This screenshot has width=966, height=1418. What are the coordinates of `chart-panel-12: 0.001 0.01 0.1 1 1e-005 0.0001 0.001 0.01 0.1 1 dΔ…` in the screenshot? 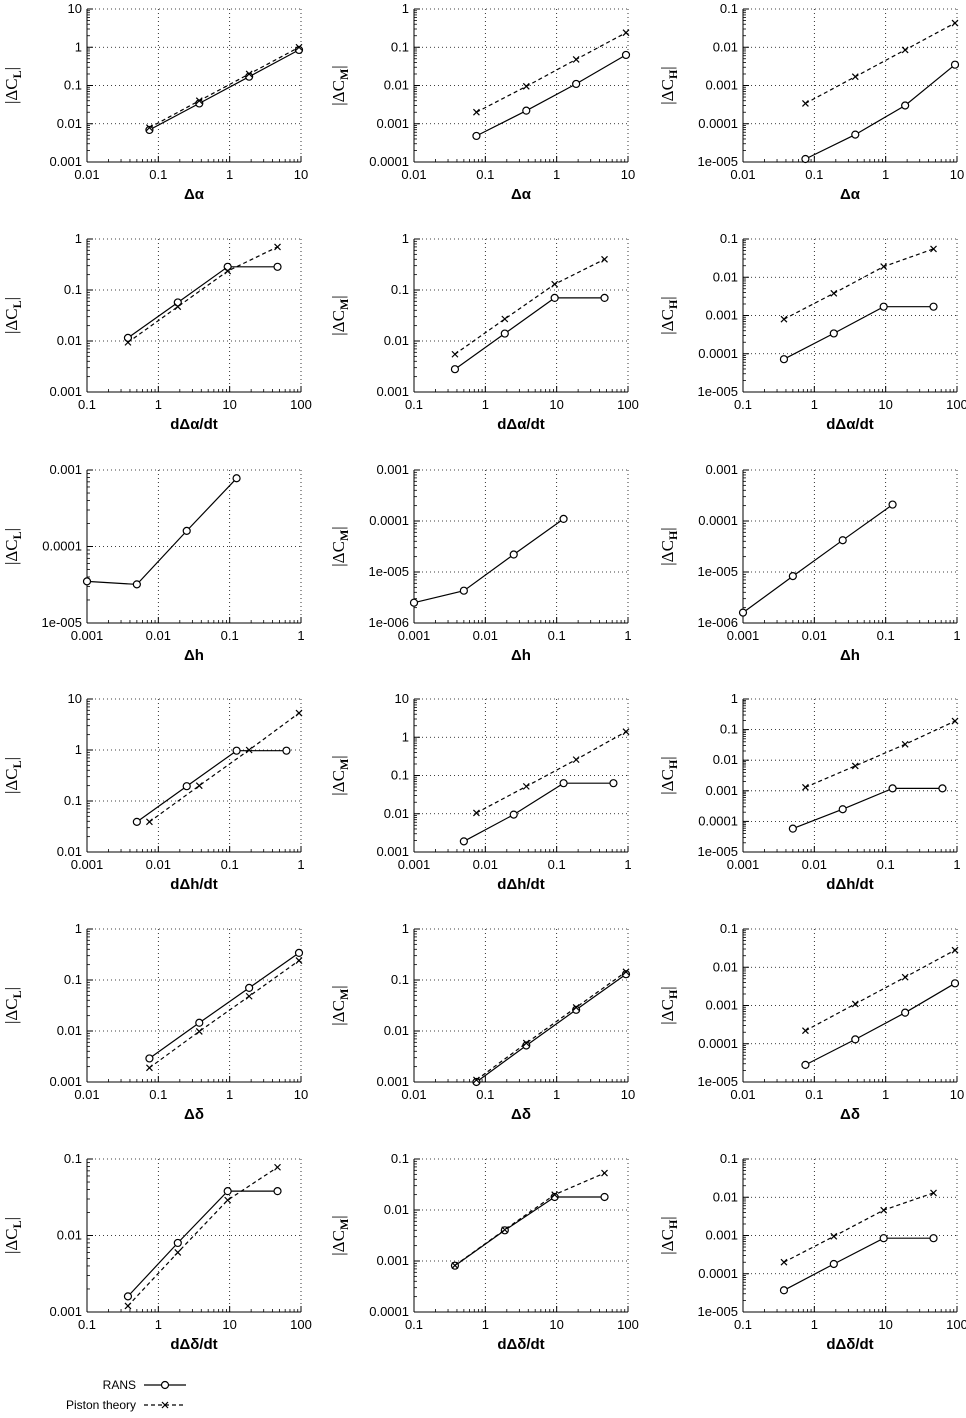 It's located at (809, 792).